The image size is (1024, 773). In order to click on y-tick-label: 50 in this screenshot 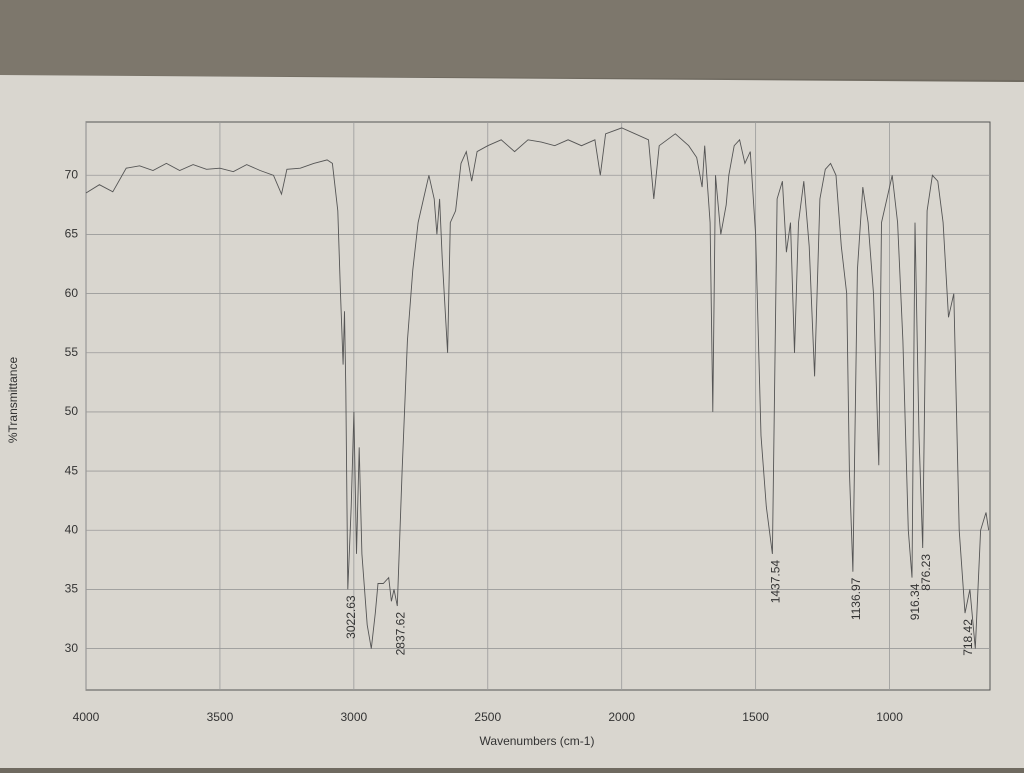, I will do `click(72, 411)`.